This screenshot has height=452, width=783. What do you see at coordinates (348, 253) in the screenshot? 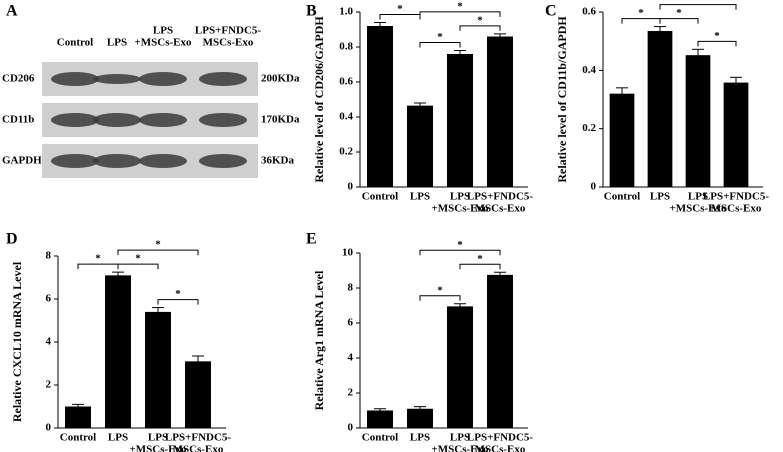
I see `y-tick-label: 10` at bounding box center [348, 253].